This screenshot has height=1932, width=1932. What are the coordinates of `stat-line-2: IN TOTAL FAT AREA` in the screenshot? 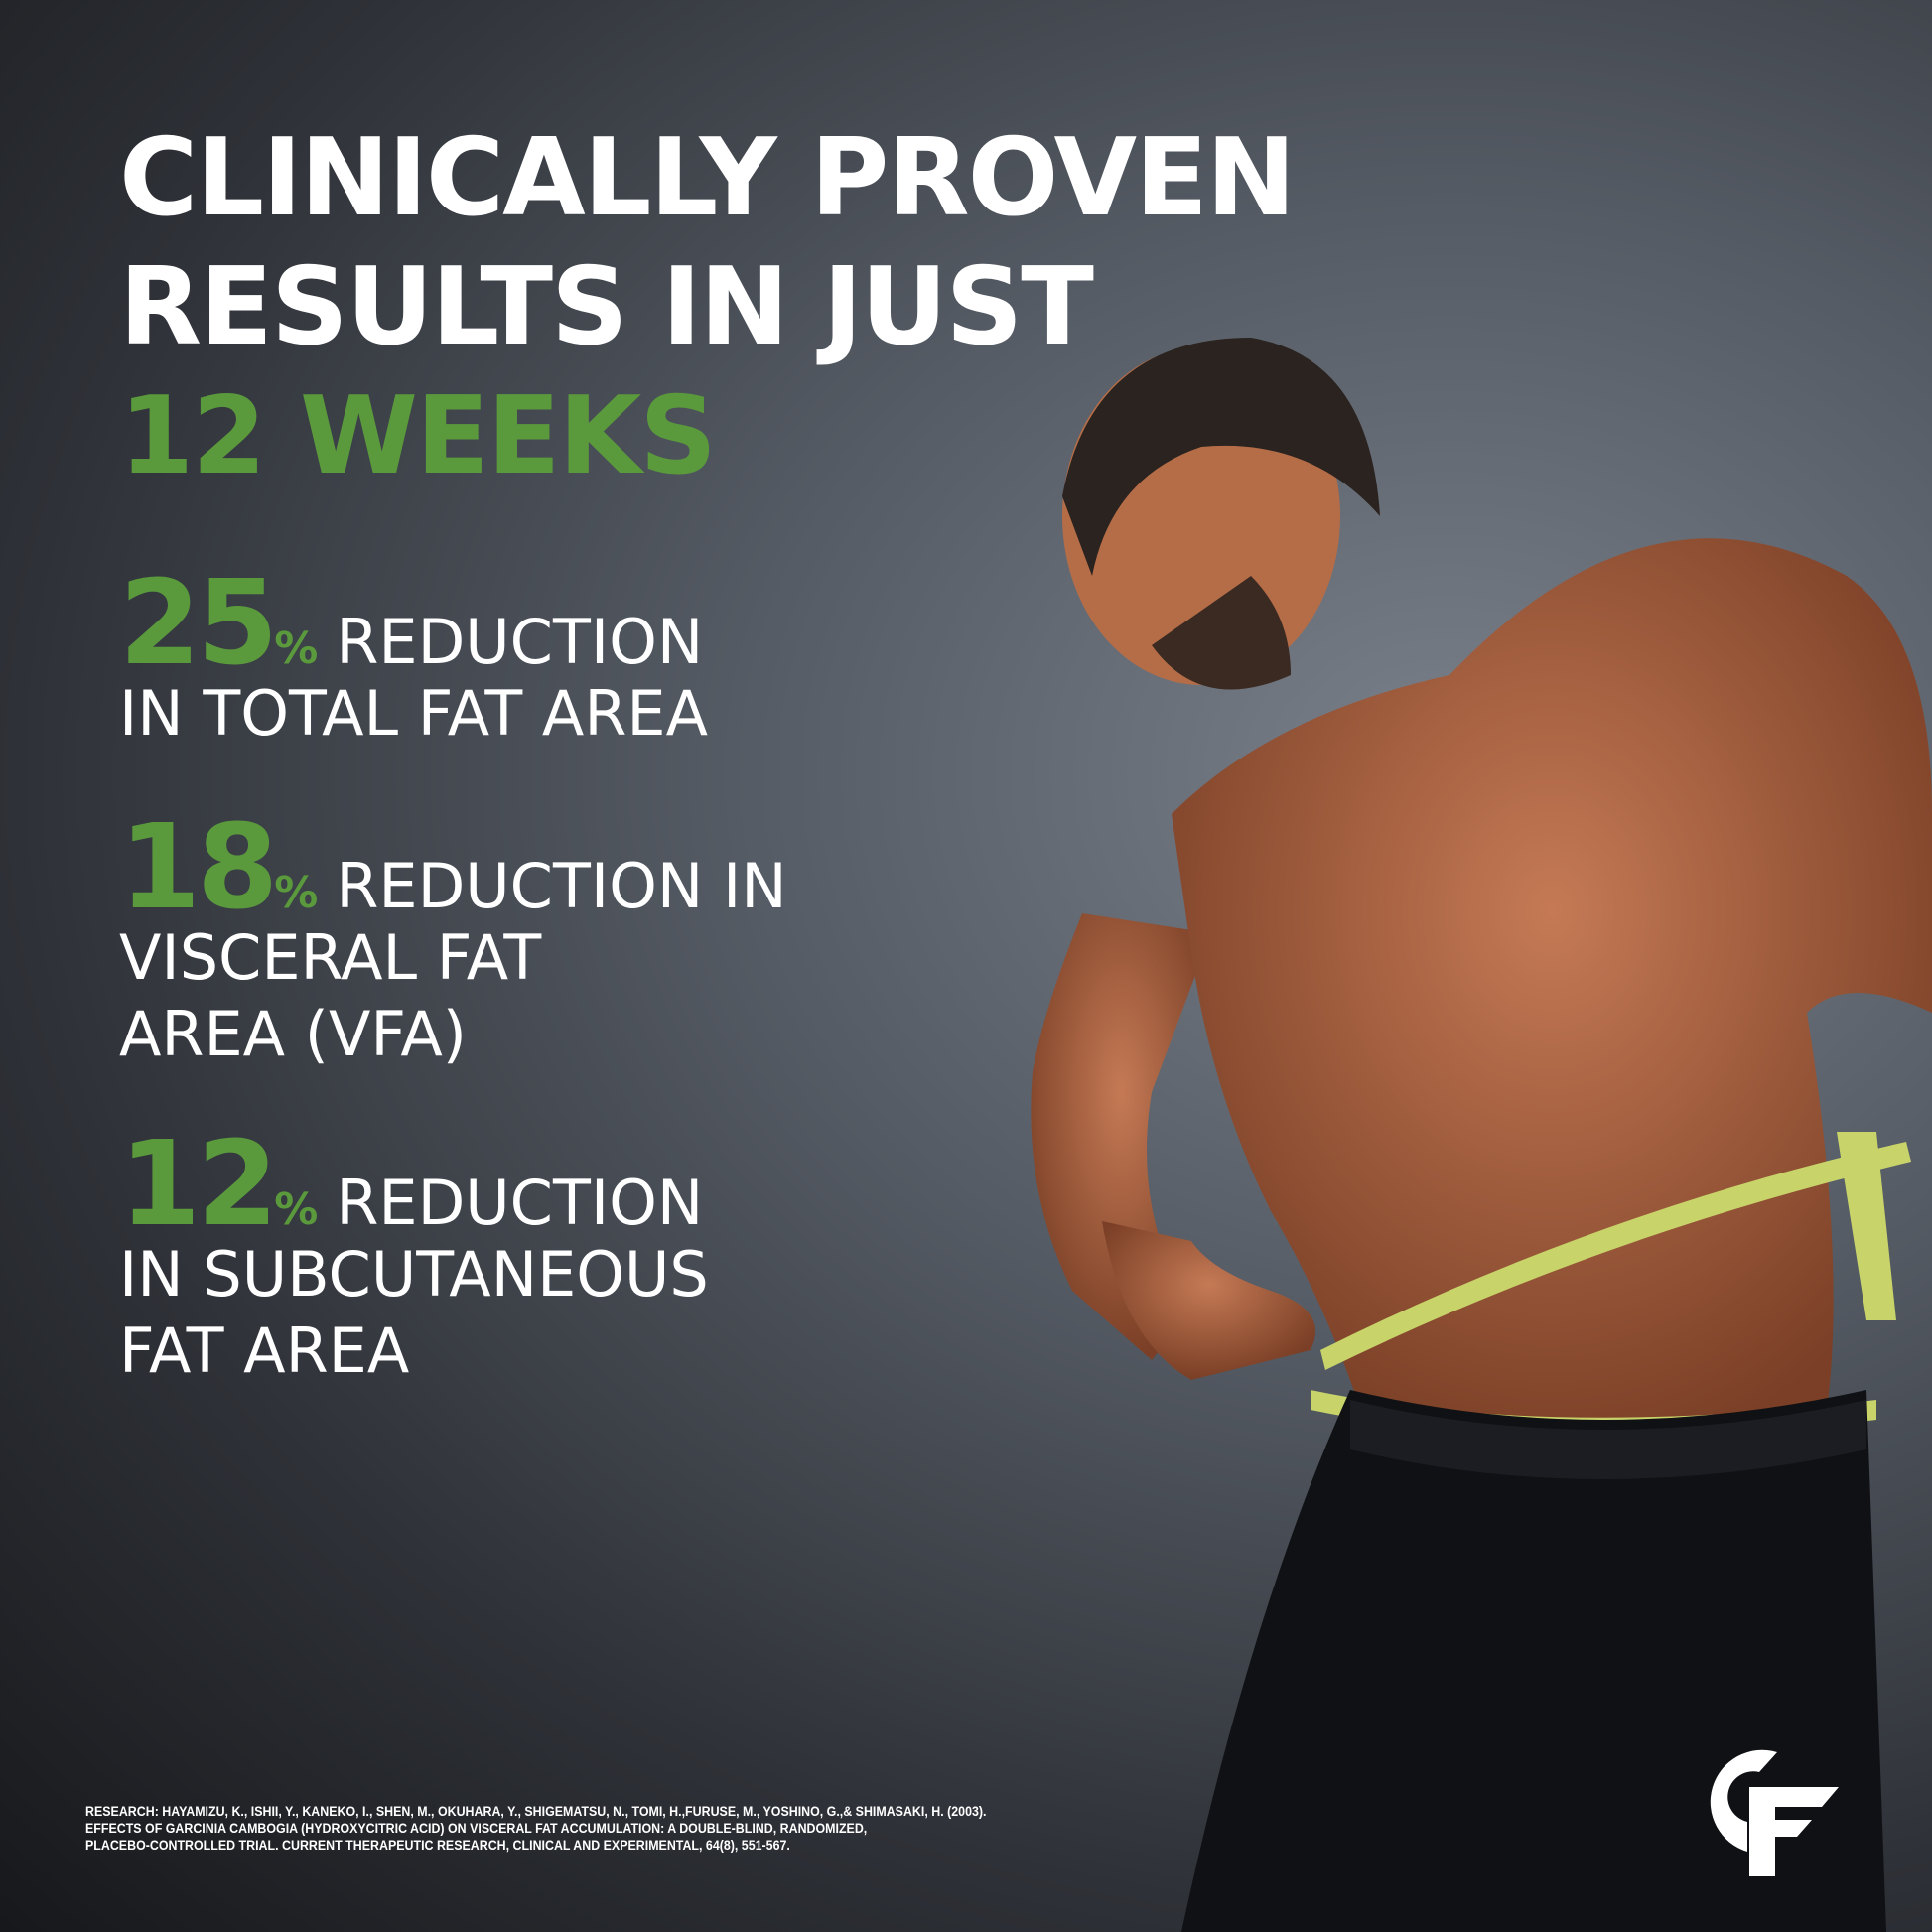 It's located at (413, 714).